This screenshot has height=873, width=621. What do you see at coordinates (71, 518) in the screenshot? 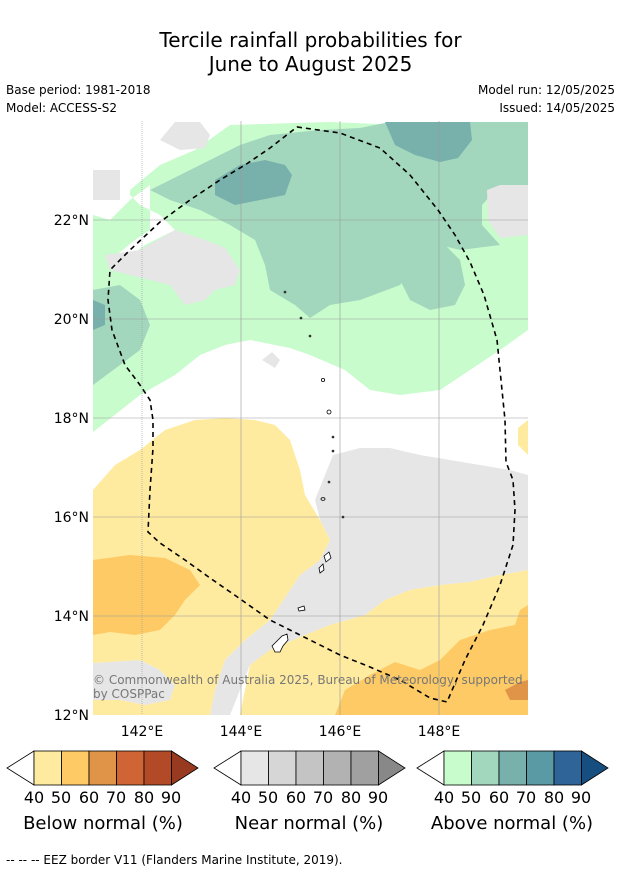
I see `lat-label-16: 16°N` at bounding box center [71, 518].